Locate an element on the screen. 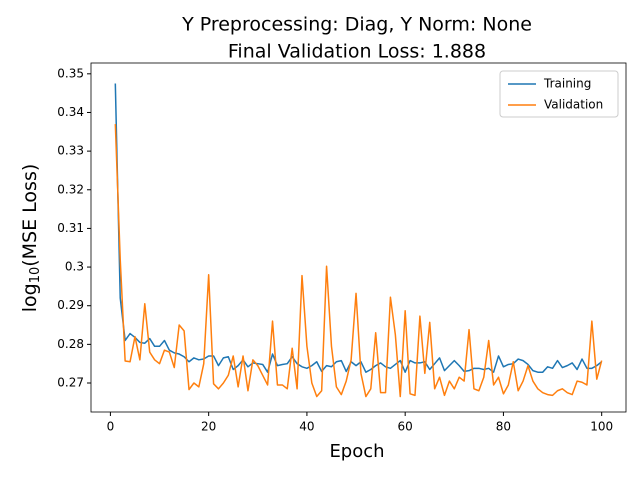 The image size is (640, 480). y-tick-label: 0.35 is located at coordinates (70, 73).